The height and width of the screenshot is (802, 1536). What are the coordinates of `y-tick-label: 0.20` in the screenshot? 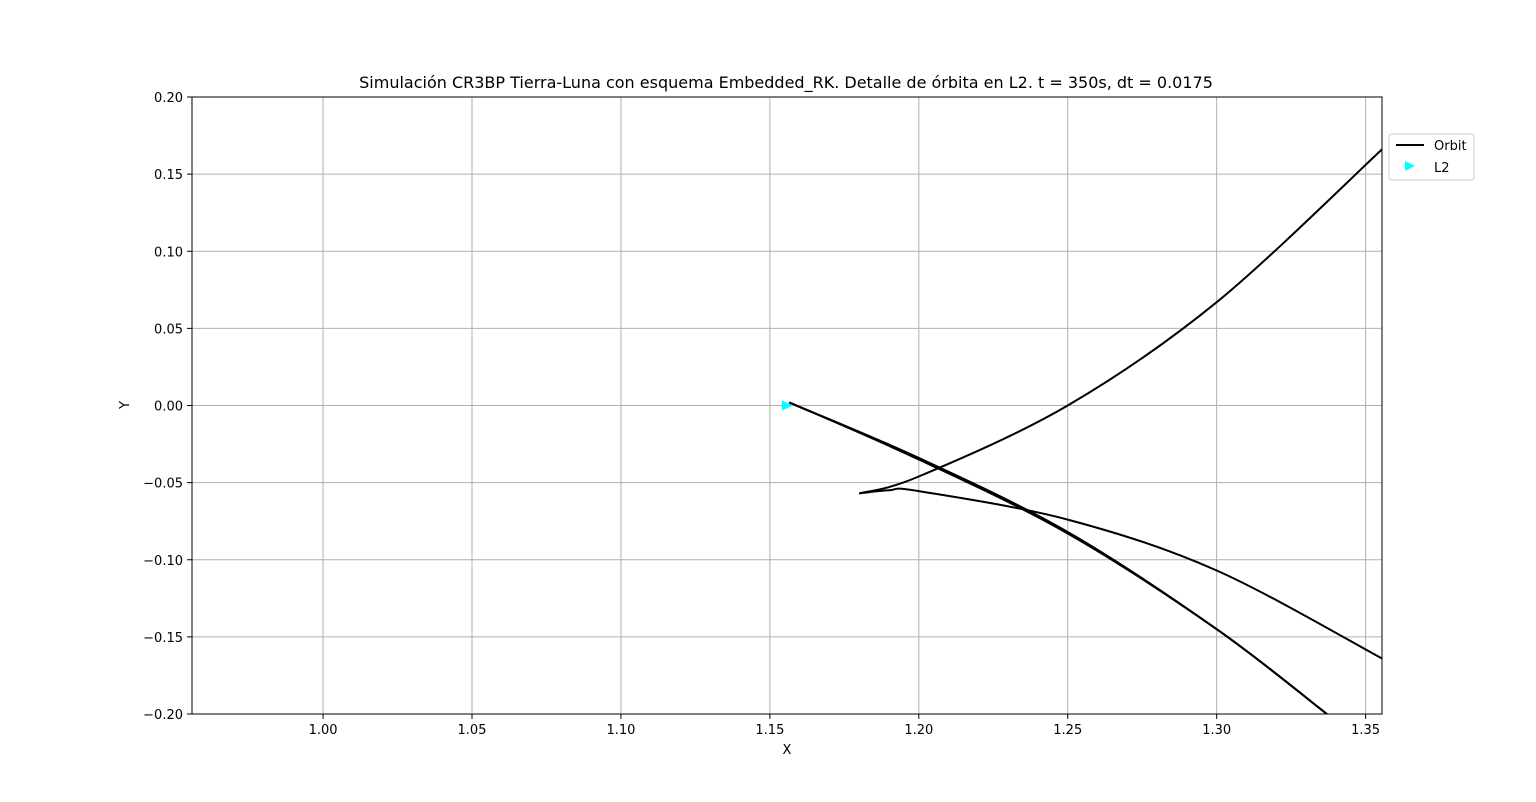 It's located at (168, 98).